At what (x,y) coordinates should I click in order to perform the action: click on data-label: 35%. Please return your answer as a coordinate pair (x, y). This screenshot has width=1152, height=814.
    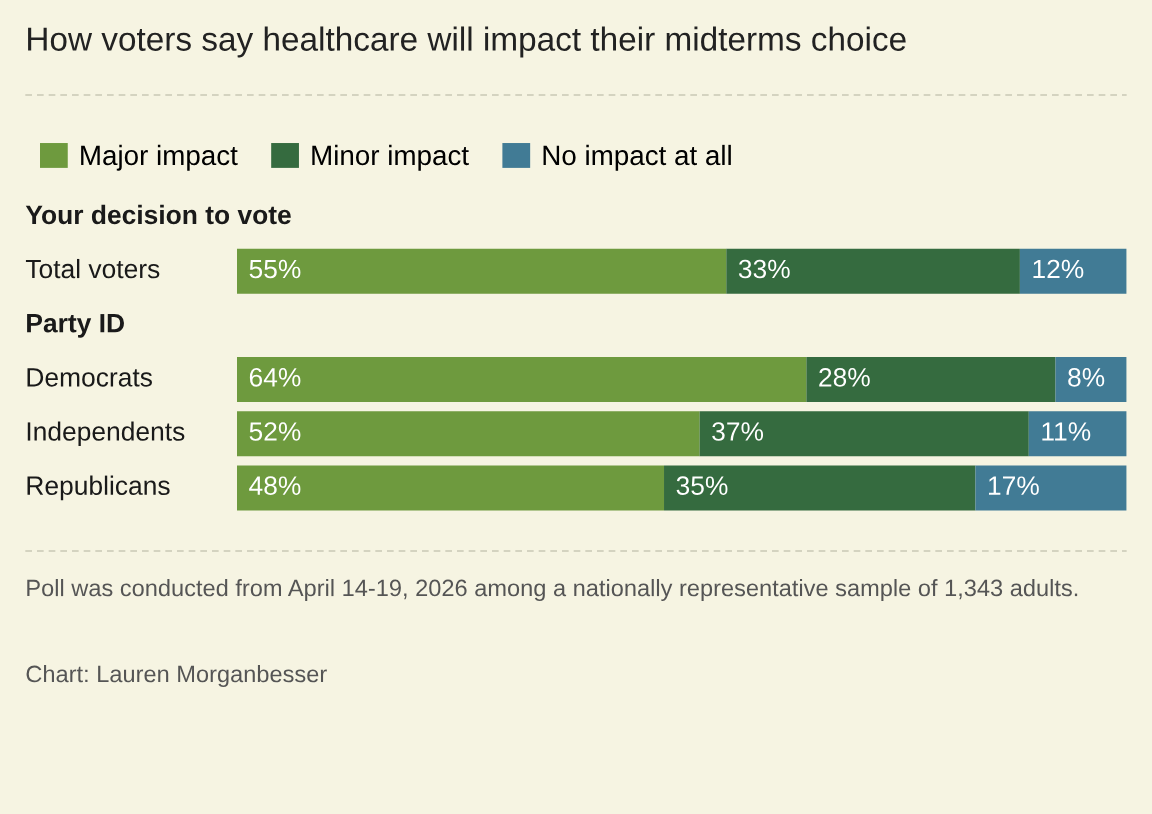
    Looking at the image, I should click on (702, 485).